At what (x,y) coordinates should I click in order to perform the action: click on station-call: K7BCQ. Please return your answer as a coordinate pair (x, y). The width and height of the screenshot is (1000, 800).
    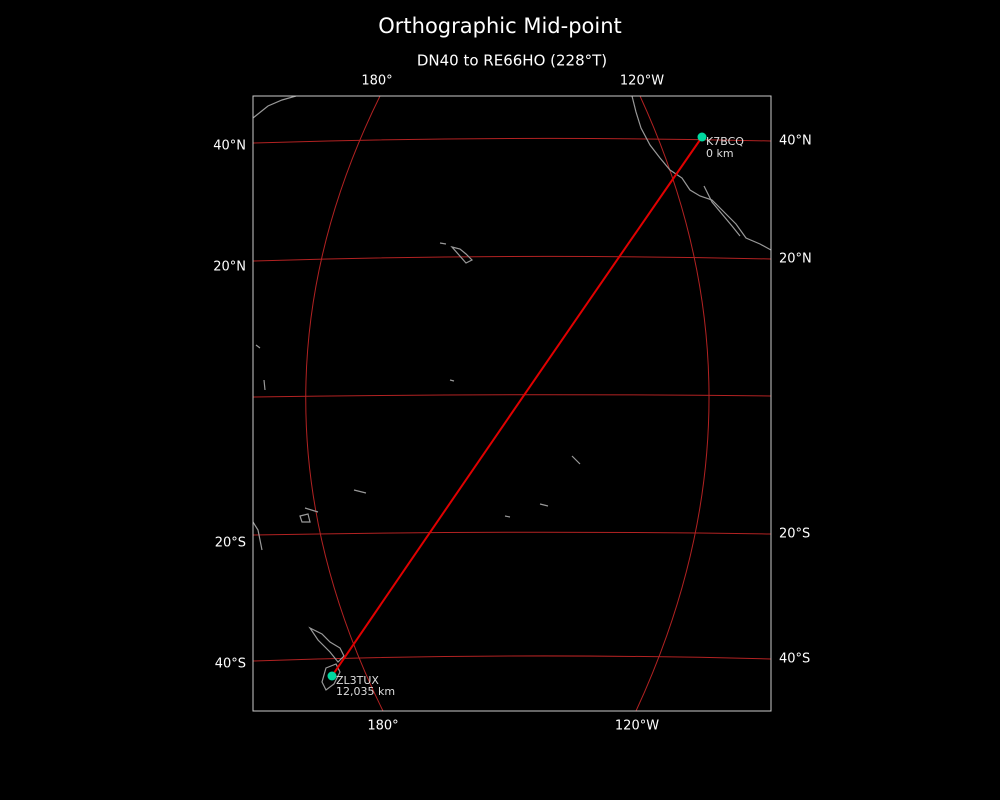
    Looking at the image, I should click on (725, 141).